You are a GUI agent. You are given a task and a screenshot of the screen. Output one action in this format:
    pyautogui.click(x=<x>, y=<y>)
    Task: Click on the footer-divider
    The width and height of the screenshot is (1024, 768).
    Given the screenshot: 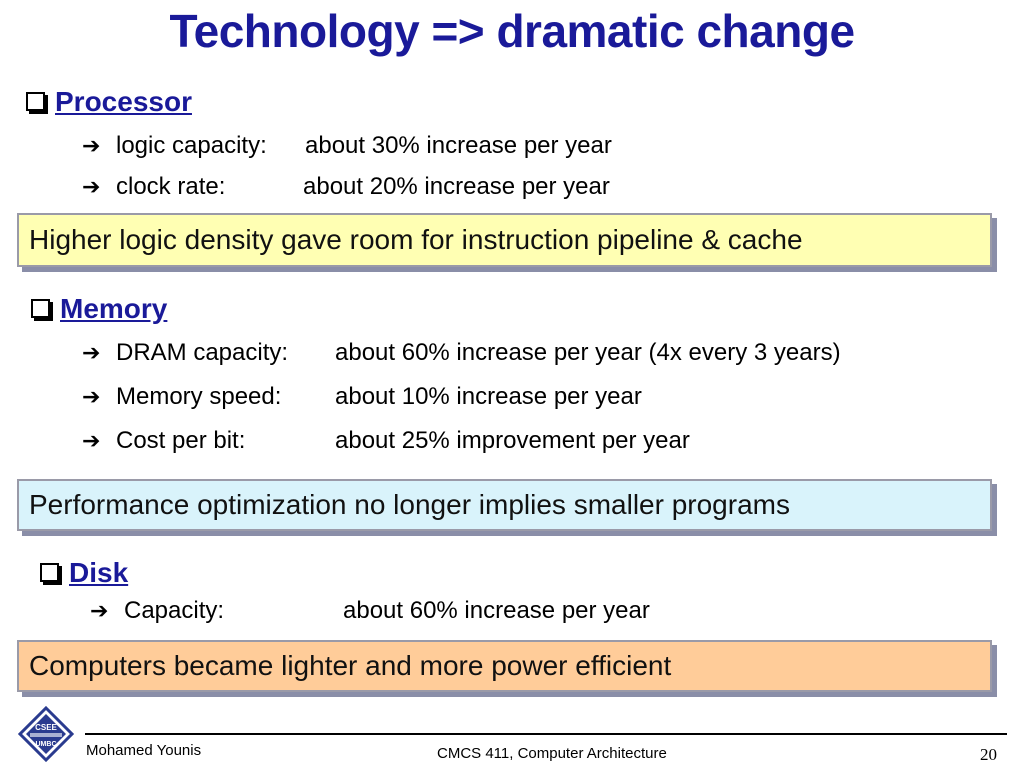 What is the action you would take?
    pyautogui.click(x=546, y=734)
    